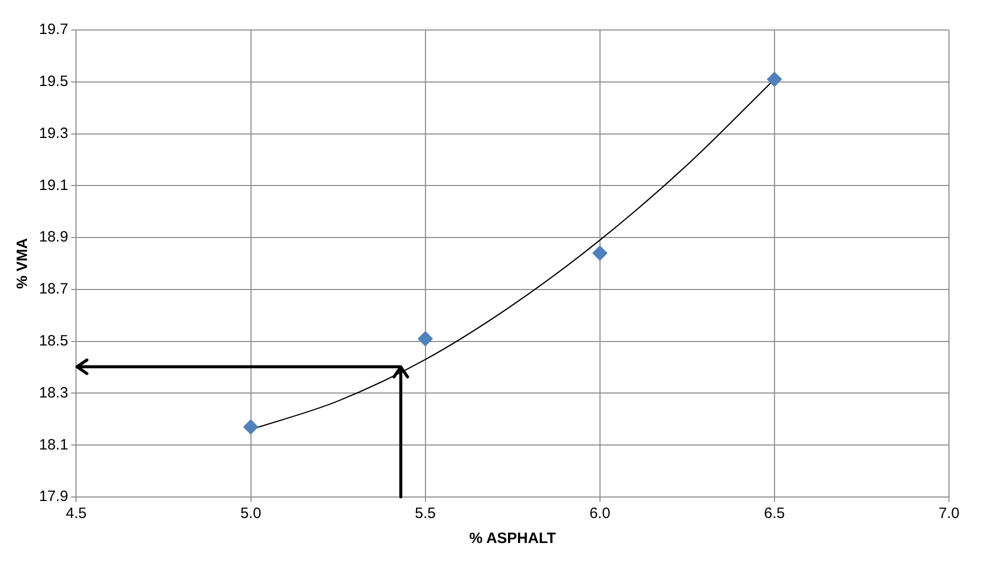 This screenshot has height=572, width=989. Describe the element at coordinates (53, 81) in the screenshot. I see `y-tick-label: 19.5` at that location.